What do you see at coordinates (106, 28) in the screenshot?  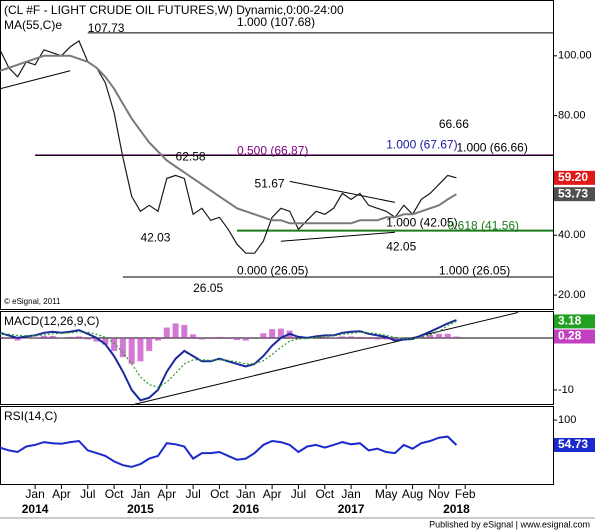 I see `annotation: 107.73` at bounding box center [106, 28].